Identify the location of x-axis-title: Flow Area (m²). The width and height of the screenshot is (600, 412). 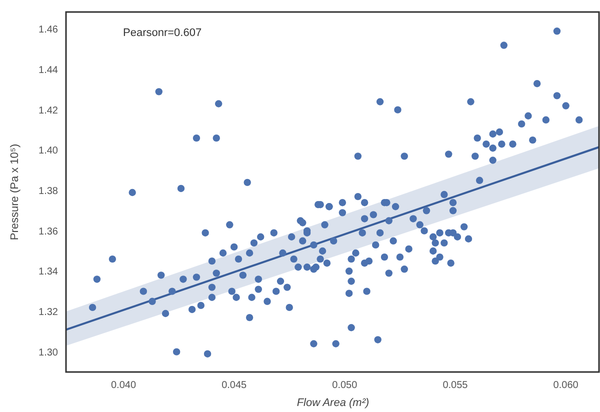
(333, 403).